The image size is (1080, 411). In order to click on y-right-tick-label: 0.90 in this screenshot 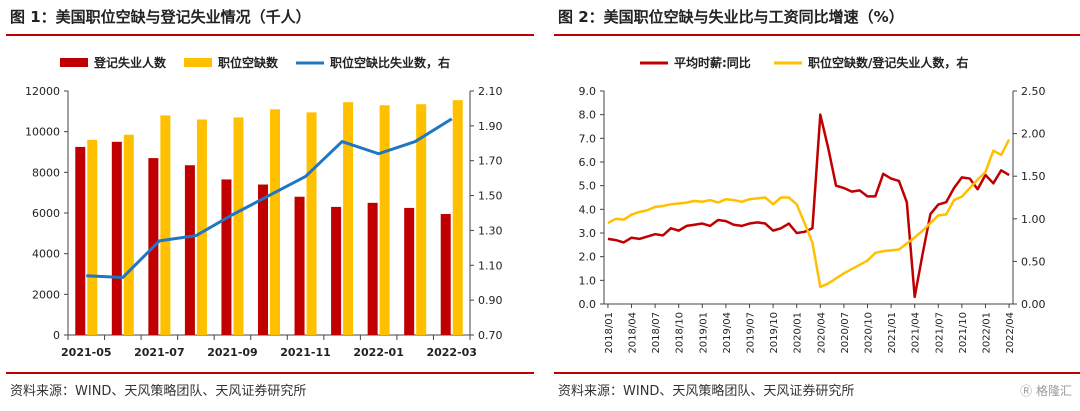, I will do `click(490, 300)`.